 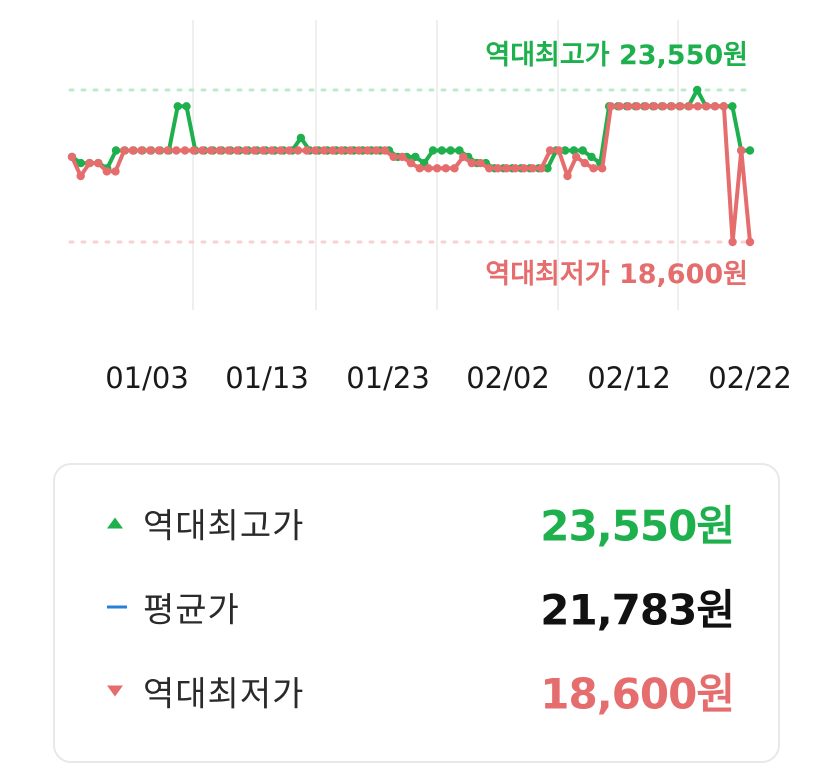 I want to click on lowest-price-row: 역대최저가 18,600원, so click(x=416, y=691).